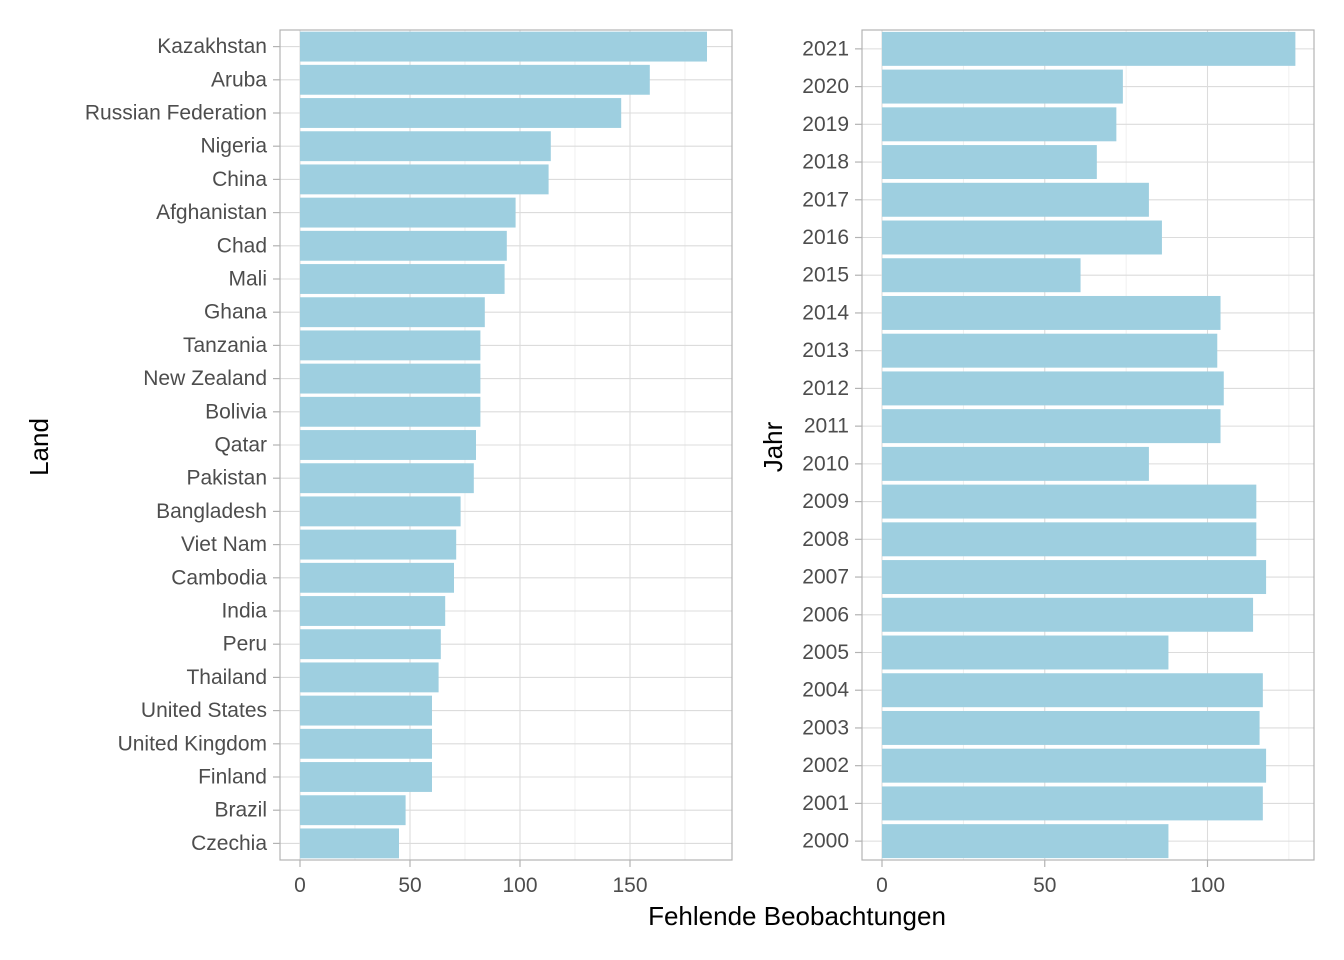 Image resolution: width=1344 pixels, height=960 pixels. Describe the element at coordinates (377, 577) in the screenshot. I see `bar-land-cambodia` at that location.